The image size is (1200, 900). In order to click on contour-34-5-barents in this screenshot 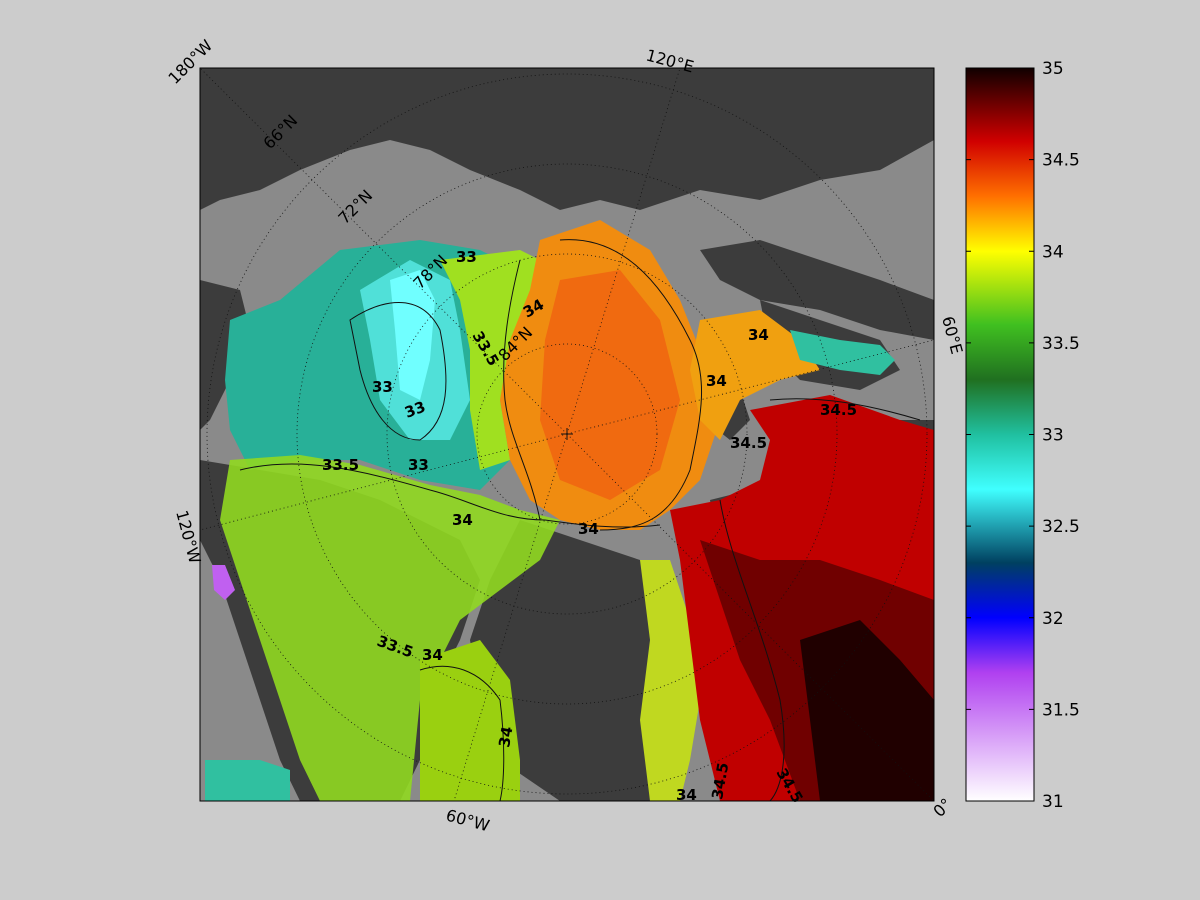, I will do `click(845, 409)`.